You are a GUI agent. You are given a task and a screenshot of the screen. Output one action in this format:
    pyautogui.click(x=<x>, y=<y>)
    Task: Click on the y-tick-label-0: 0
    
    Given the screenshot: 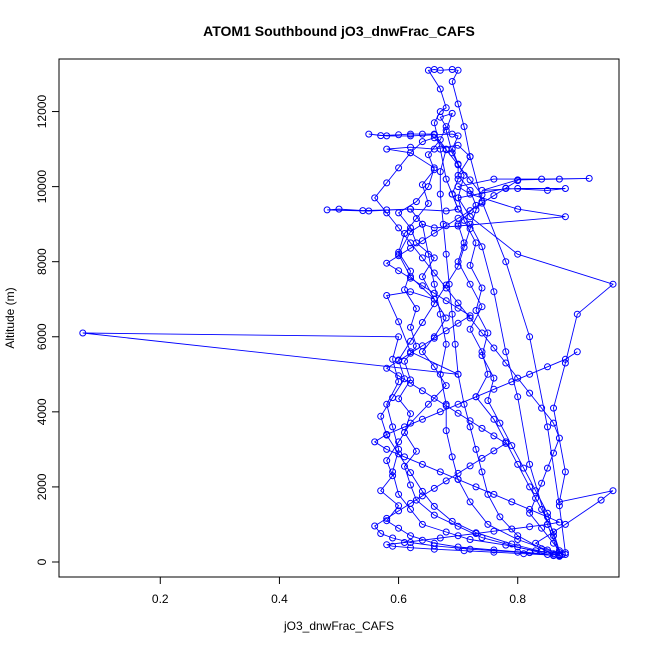 What is the action you would take?
    pyautogui.click(x=42, y=561)
    